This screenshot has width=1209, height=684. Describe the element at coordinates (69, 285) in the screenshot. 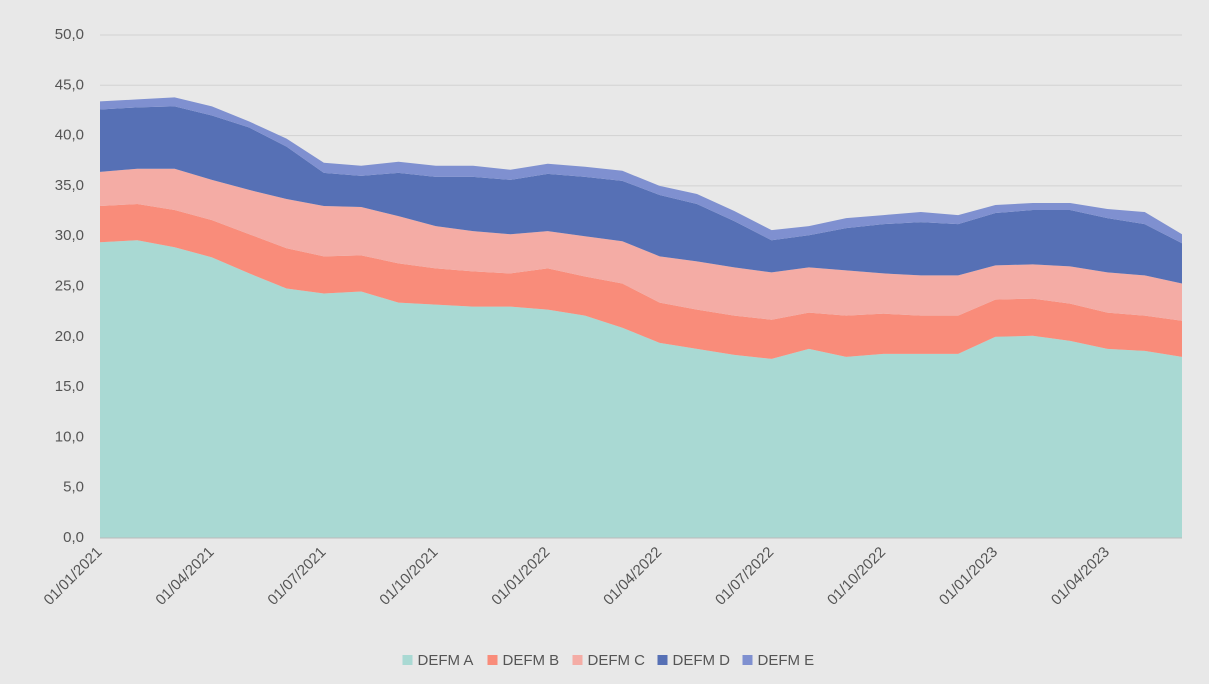

I see `y-tick-label: 25,0` at that location.